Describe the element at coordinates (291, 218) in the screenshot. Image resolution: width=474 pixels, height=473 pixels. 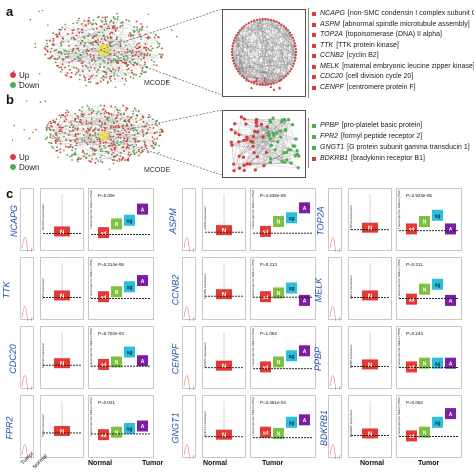
I see `box-sg` at that location.